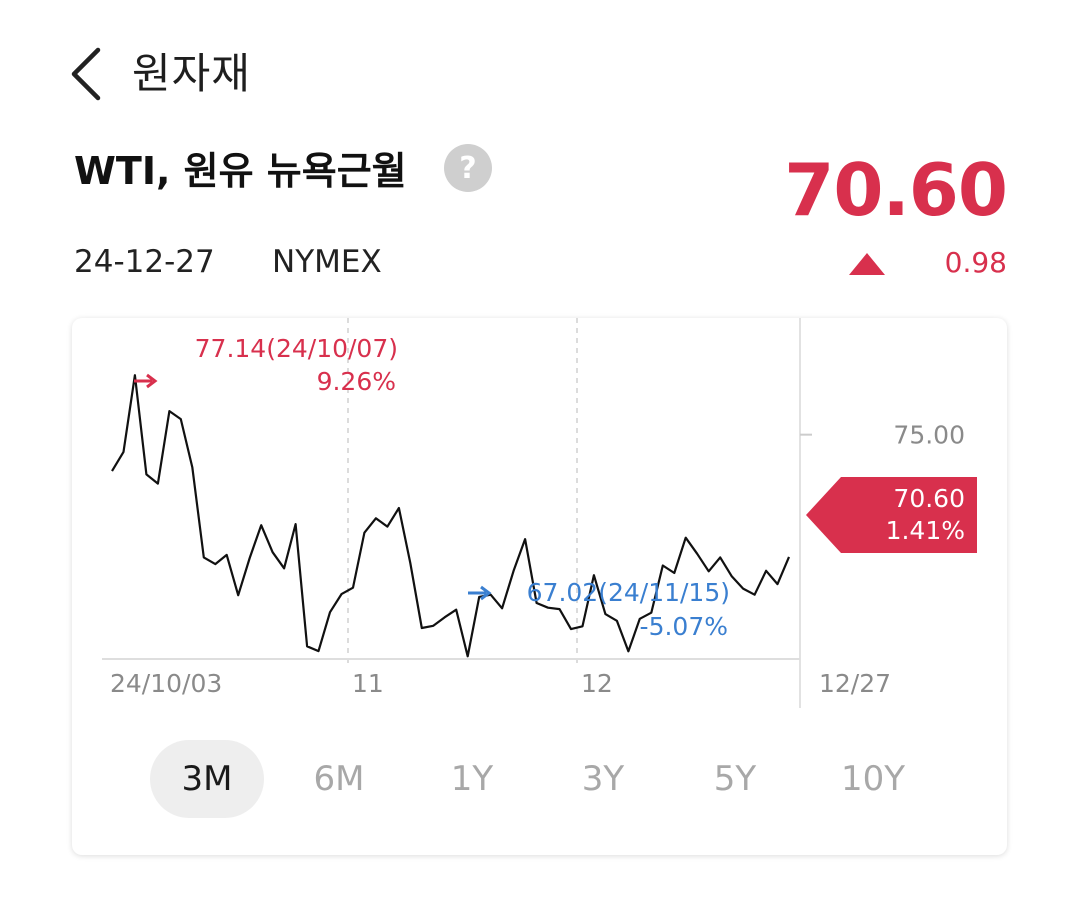 The width and height of the screenshot is (1079, 899). What do you see at coordinates (867, 264) in the screenshot?
I see `up-triangle-icon` at bounding box center [867, 264].